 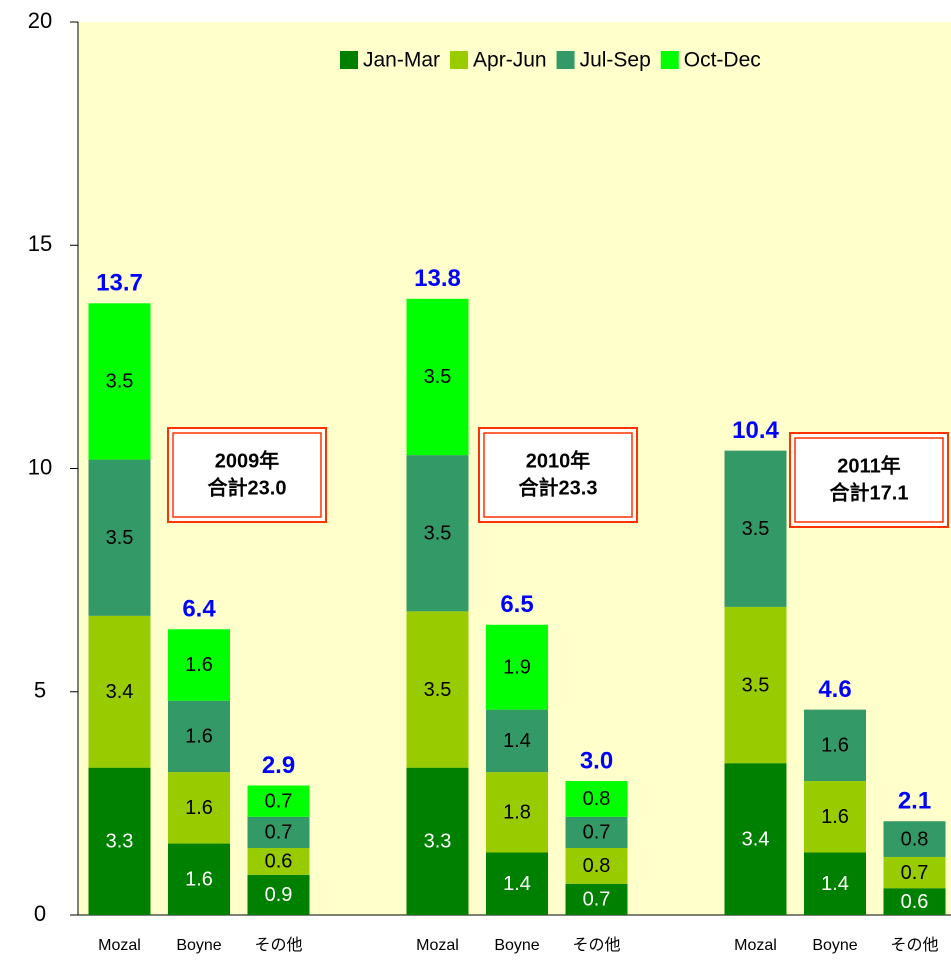 I want to click on y-tick-label: 5, so click(x=40, y=690).